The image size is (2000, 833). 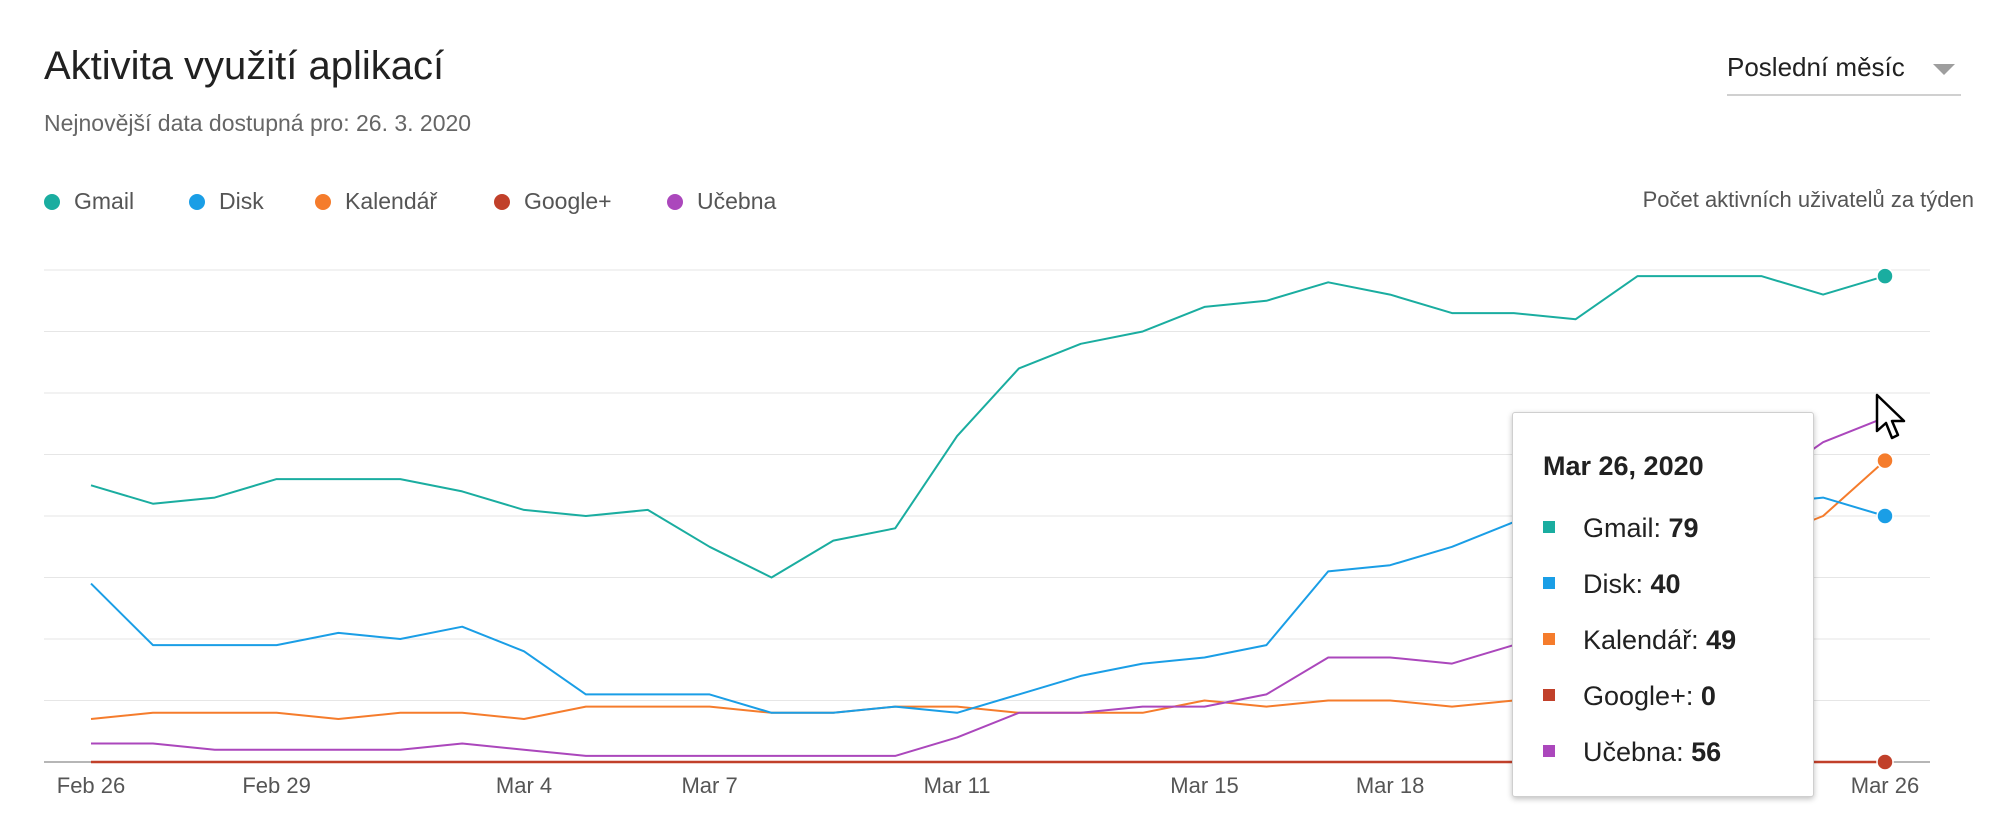 I want to click on tooltip-date: Mar 26, 2020, so click(x=1623, y=466).